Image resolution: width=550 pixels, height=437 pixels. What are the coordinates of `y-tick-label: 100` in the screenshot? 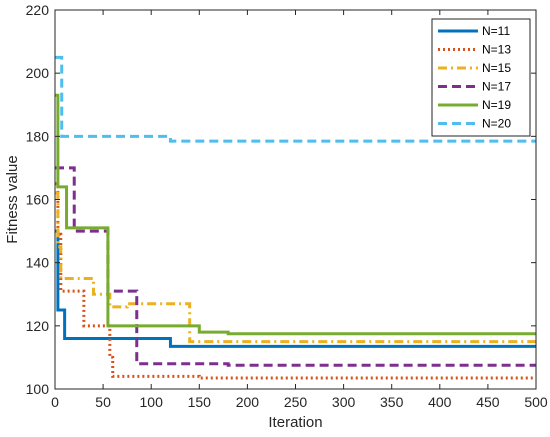 It's located at (38, 389).